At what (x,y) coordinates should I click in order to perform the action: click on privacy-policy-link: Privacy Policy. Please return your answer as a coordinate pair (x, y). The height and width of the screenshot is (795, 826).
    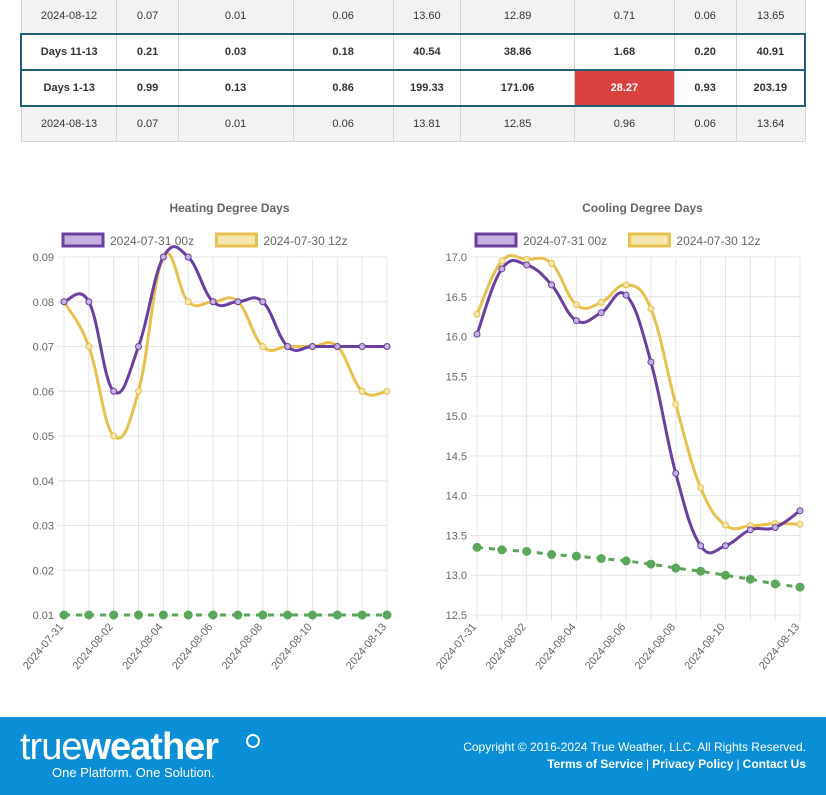
    Looking at the image, I should click on (693, 764).